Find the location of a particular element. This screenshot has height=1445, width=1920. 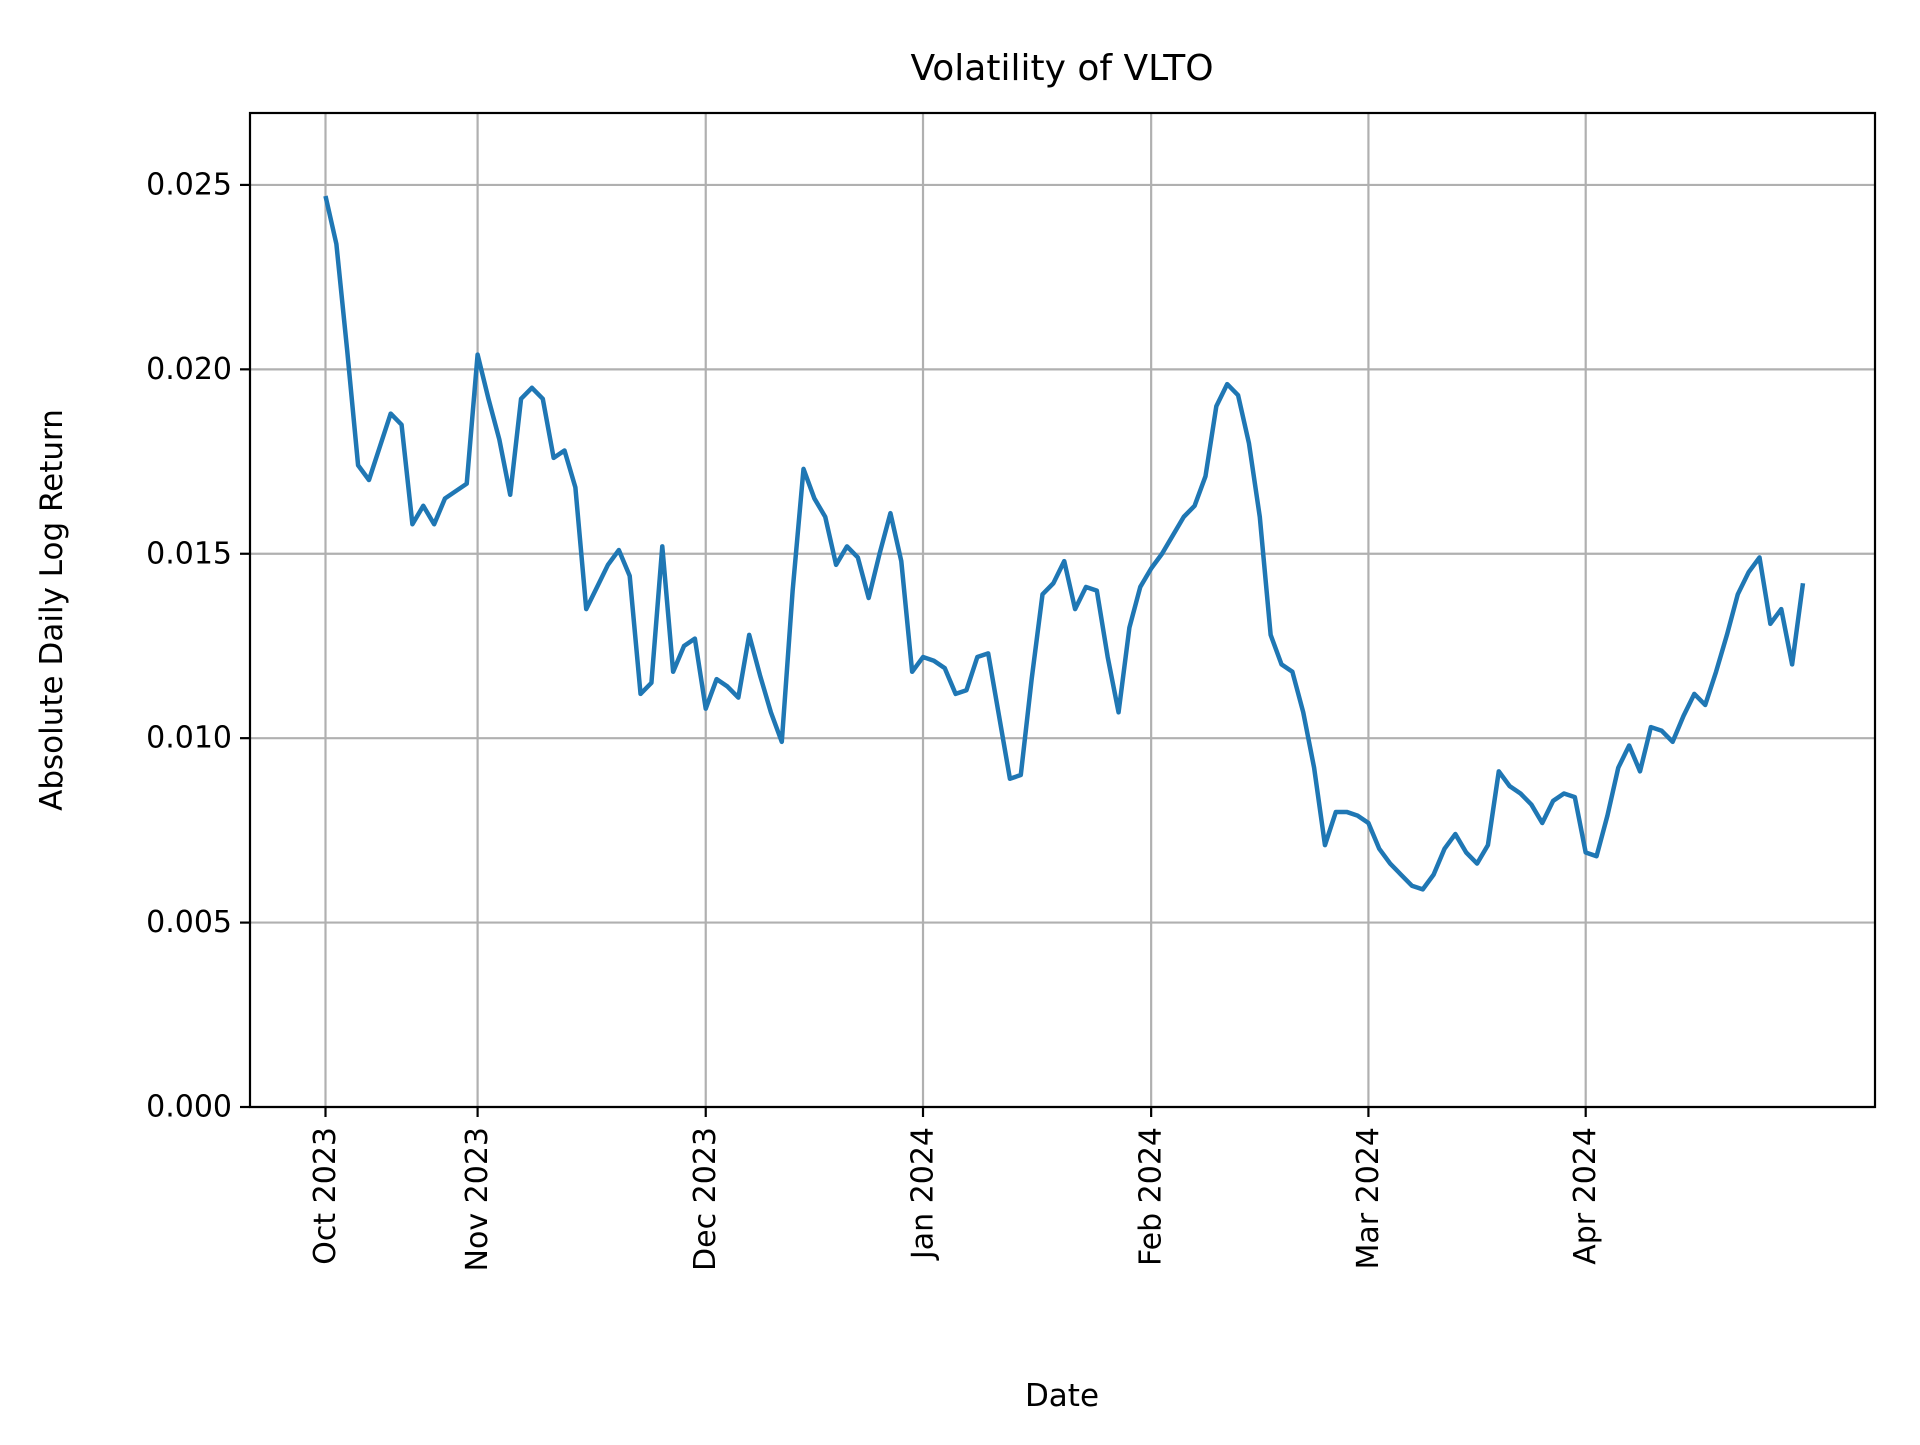

x-tick-label: Oct 2023 is located at coordinates (325, 1196).